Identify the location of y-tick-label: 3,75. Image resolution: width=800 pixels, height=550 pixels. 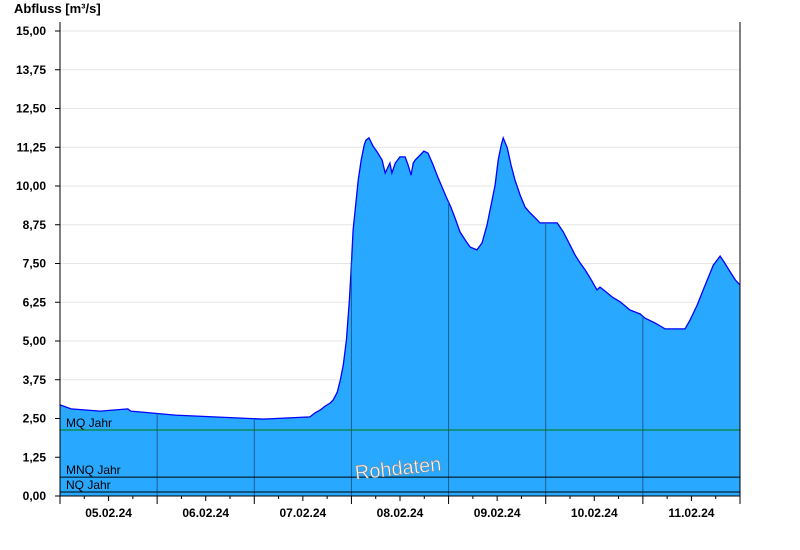
(35, 380).